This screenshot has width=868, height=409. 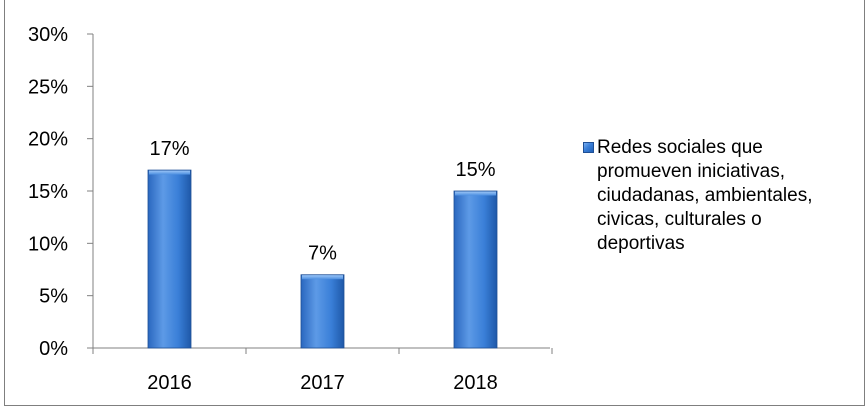 What do you see at coordinates (48, 87) in the screenshot?
I see `y-tick-label: 25%` at bounding box center [48, 87].